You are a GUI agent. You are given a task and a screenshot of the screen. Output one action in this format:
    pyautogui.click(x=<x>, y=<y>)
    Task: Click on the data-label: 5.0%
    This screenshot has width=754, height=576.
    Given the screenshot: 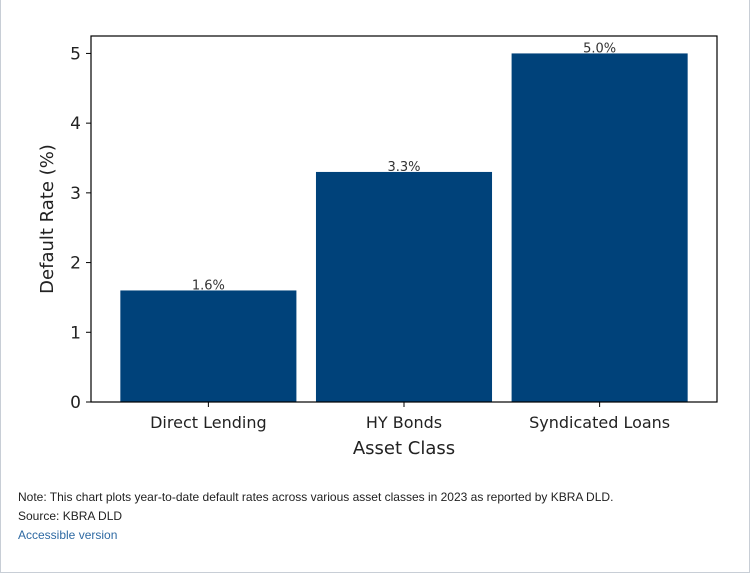 What is the action you would take?
    pyautogui.click(x=599, y=48)
    